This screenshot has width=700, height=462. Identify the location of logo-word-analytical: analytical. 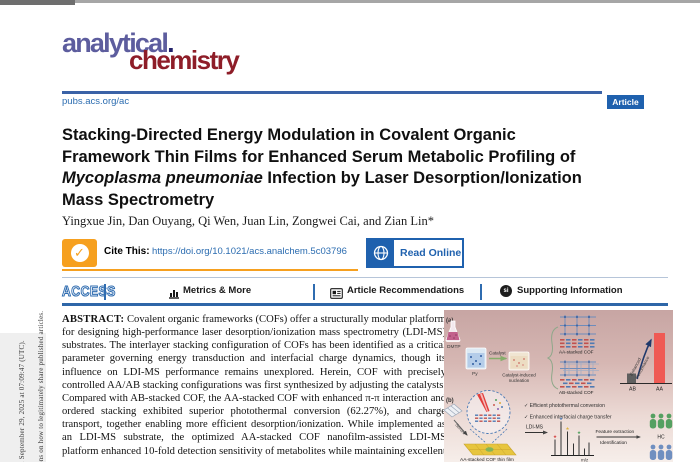
(115, 43).